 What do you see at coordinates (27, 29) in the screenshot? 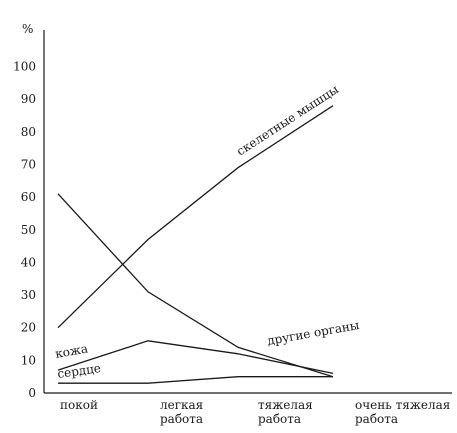
I see `y-axis-label: %` at bounding box center [27, 29].